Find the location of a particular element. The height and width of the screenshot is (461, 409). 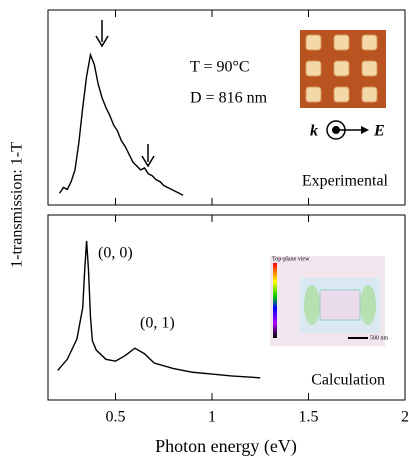

inset-afm is located at coordinates (343, 69).